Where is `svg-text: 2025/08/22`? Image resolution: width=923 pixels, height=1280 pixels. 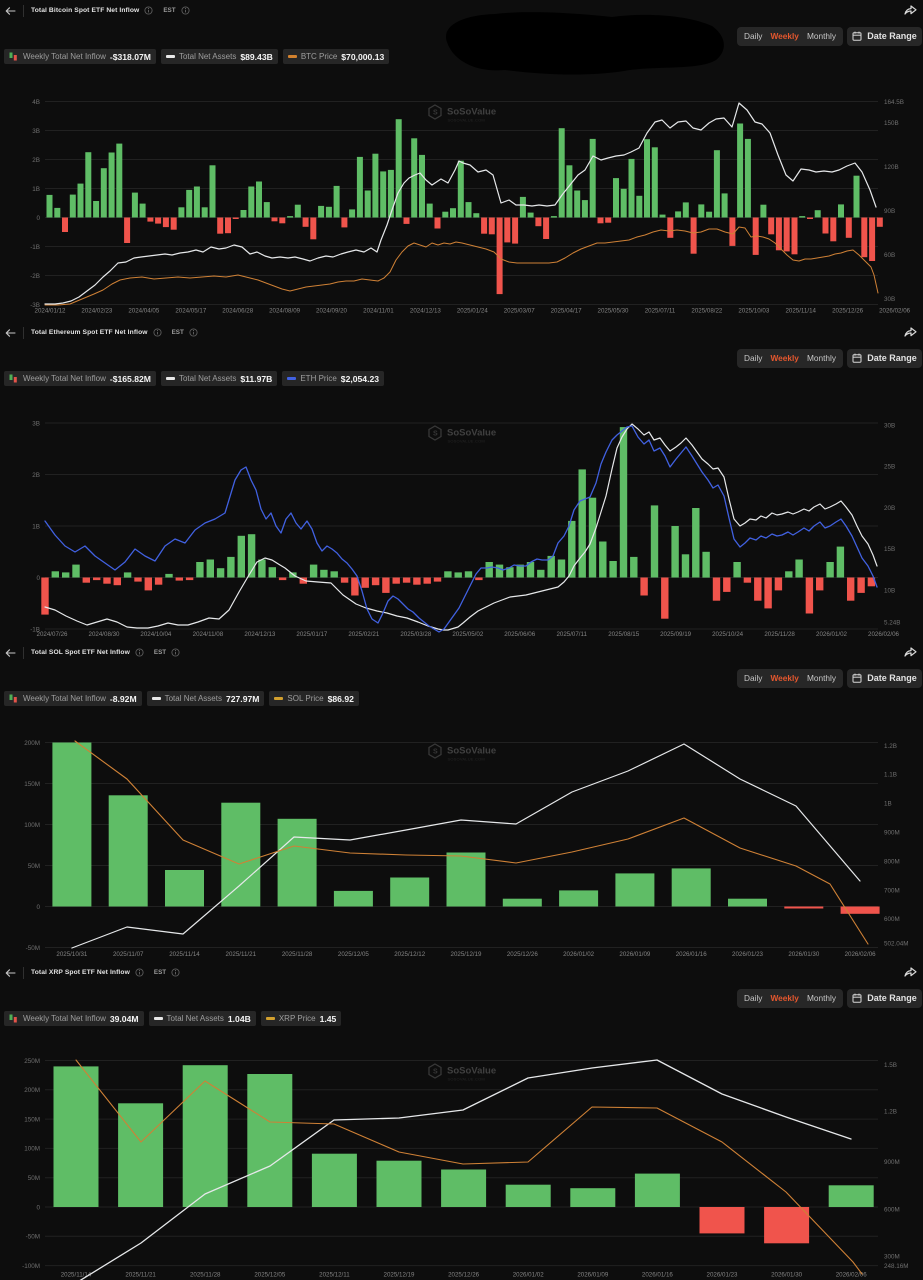 svg-text: 2025/08/22 is located at coordinates (707, 311).